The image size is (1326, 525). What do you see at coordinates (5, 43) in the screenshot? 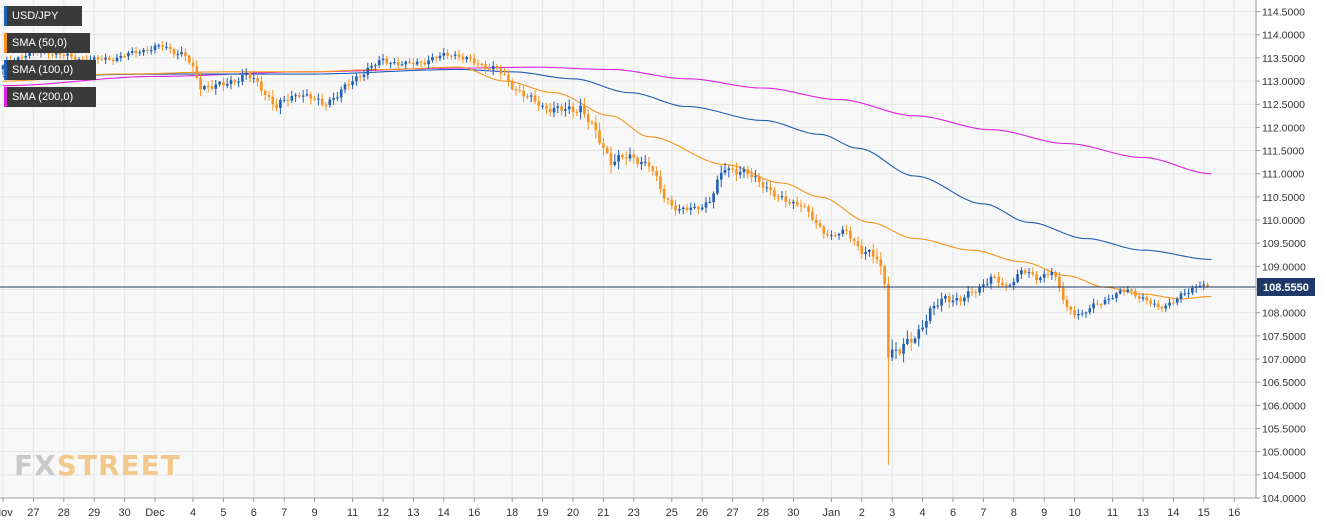
I see `legend-sma50-swatch` at bounding box center [5, 43].